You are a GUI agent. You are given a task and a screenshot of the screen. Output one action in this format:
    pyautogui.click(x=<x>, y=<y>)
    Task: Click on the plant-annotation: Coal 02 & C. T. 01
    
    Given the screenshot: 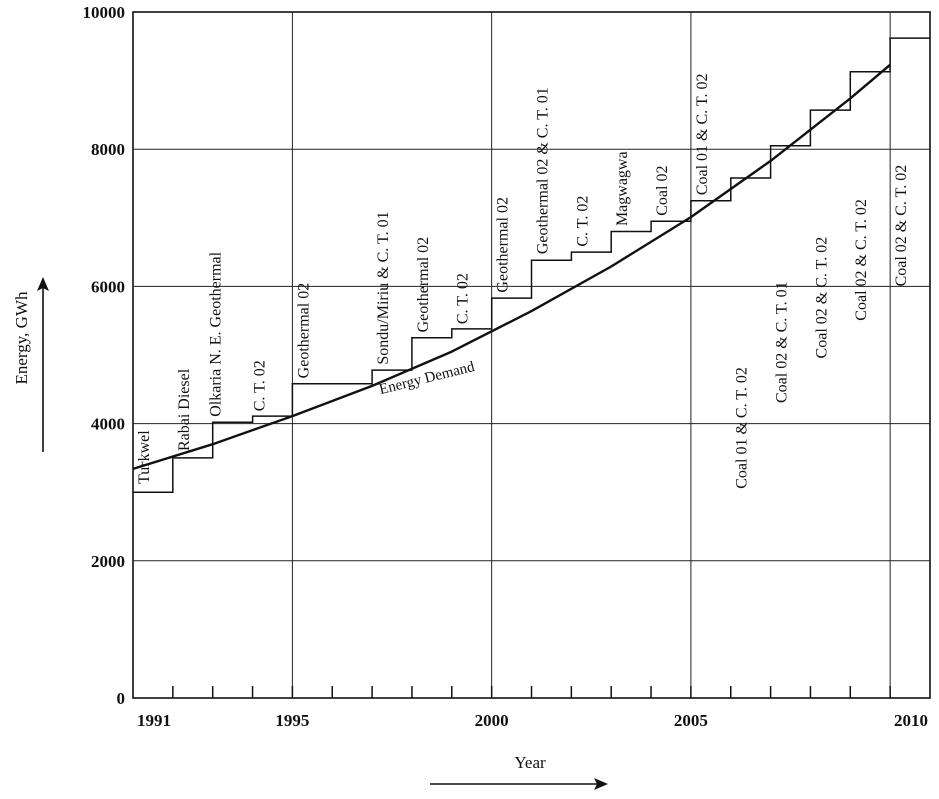 What is the action you would take?
    pyautogui.click(x=782, y=342)
    